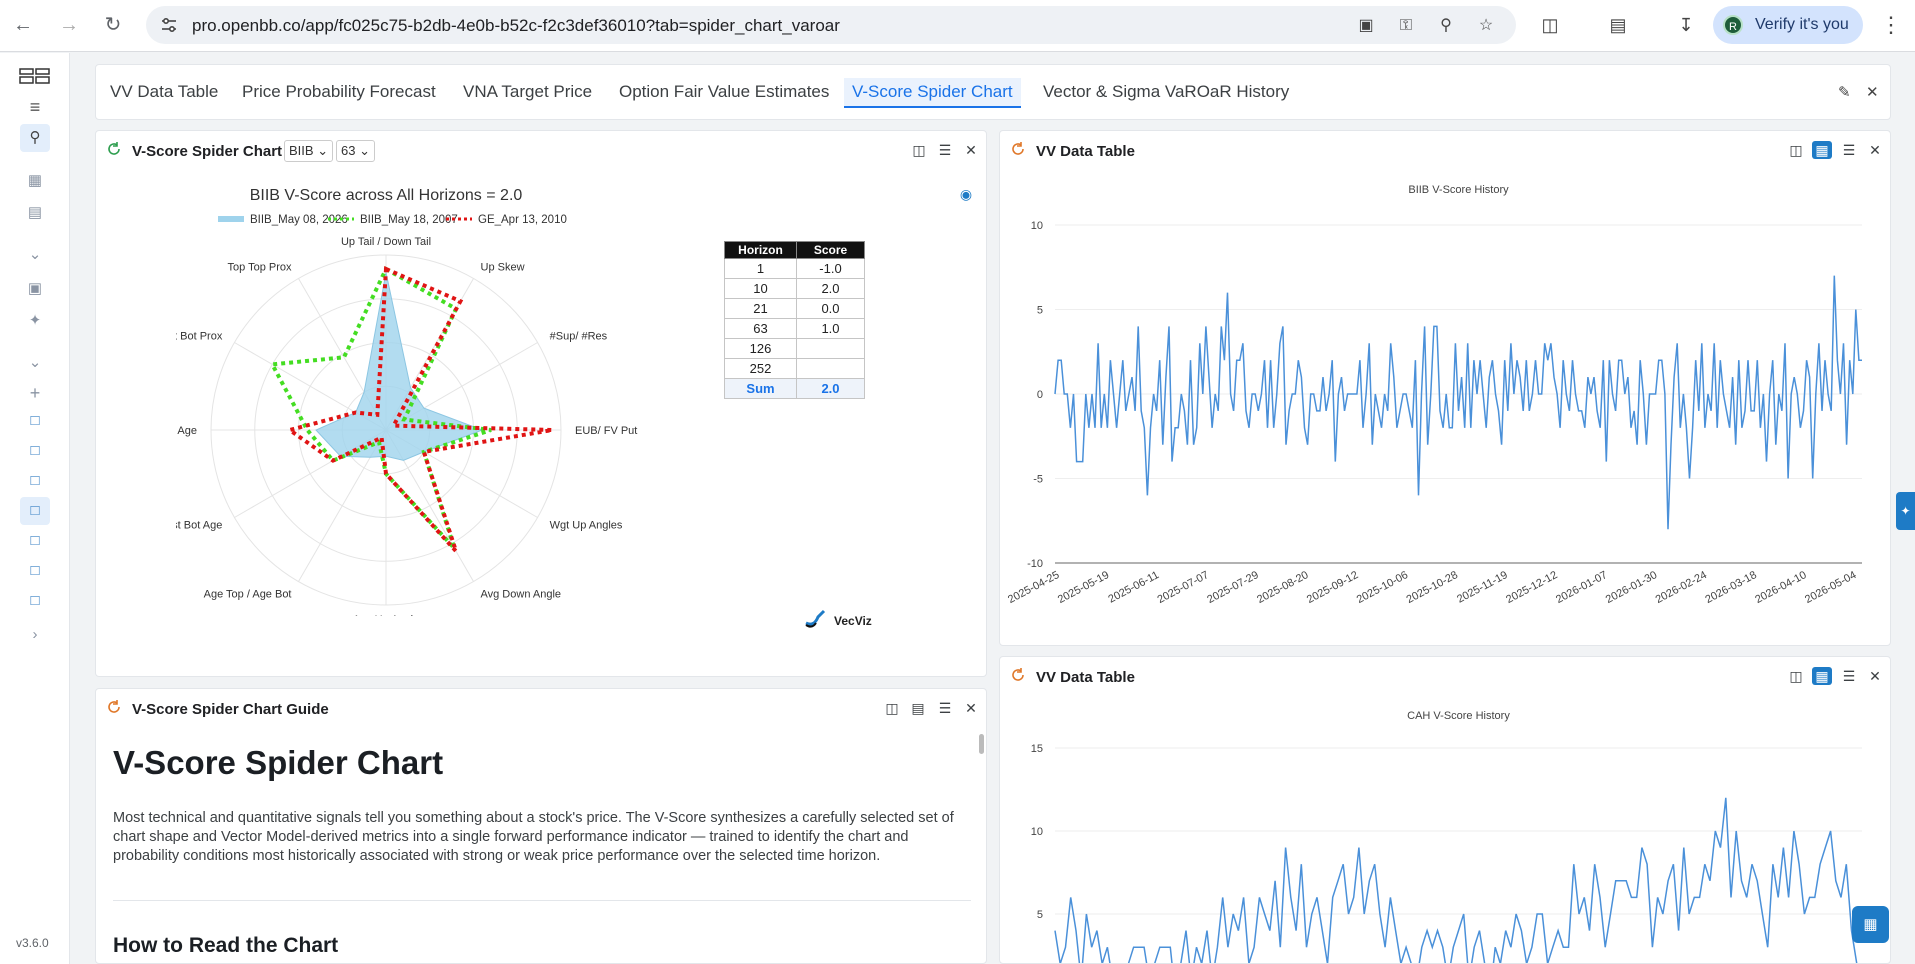 This screenshot has width=1915, height=964. Describe the element at coordinates (528, 91) in the screenshot. I see `tab-vna-target-price: VNA Target Price` at that location.